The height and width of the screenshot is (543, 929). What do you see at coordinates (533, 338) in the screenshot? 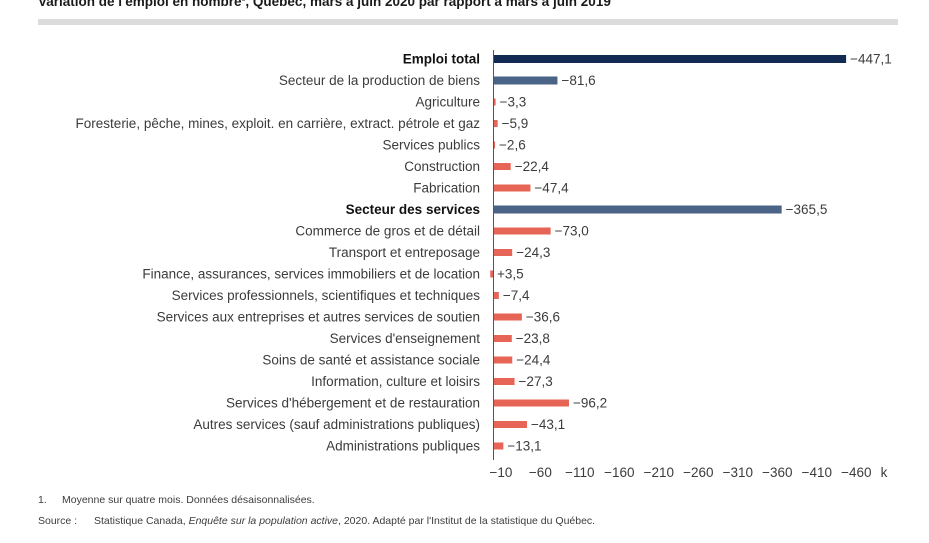
I see `data-label: −23,8` at bounding box center [533, 338].